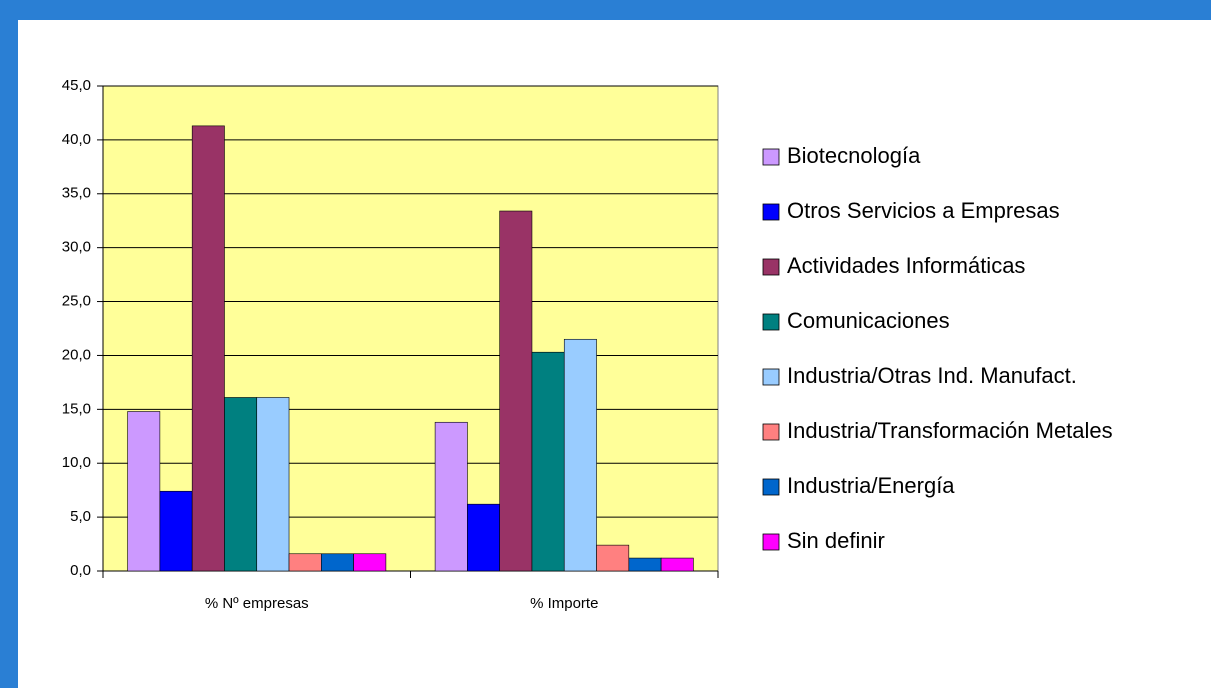  I want to click on y-tick-label: 25,0, so click(76, 301).